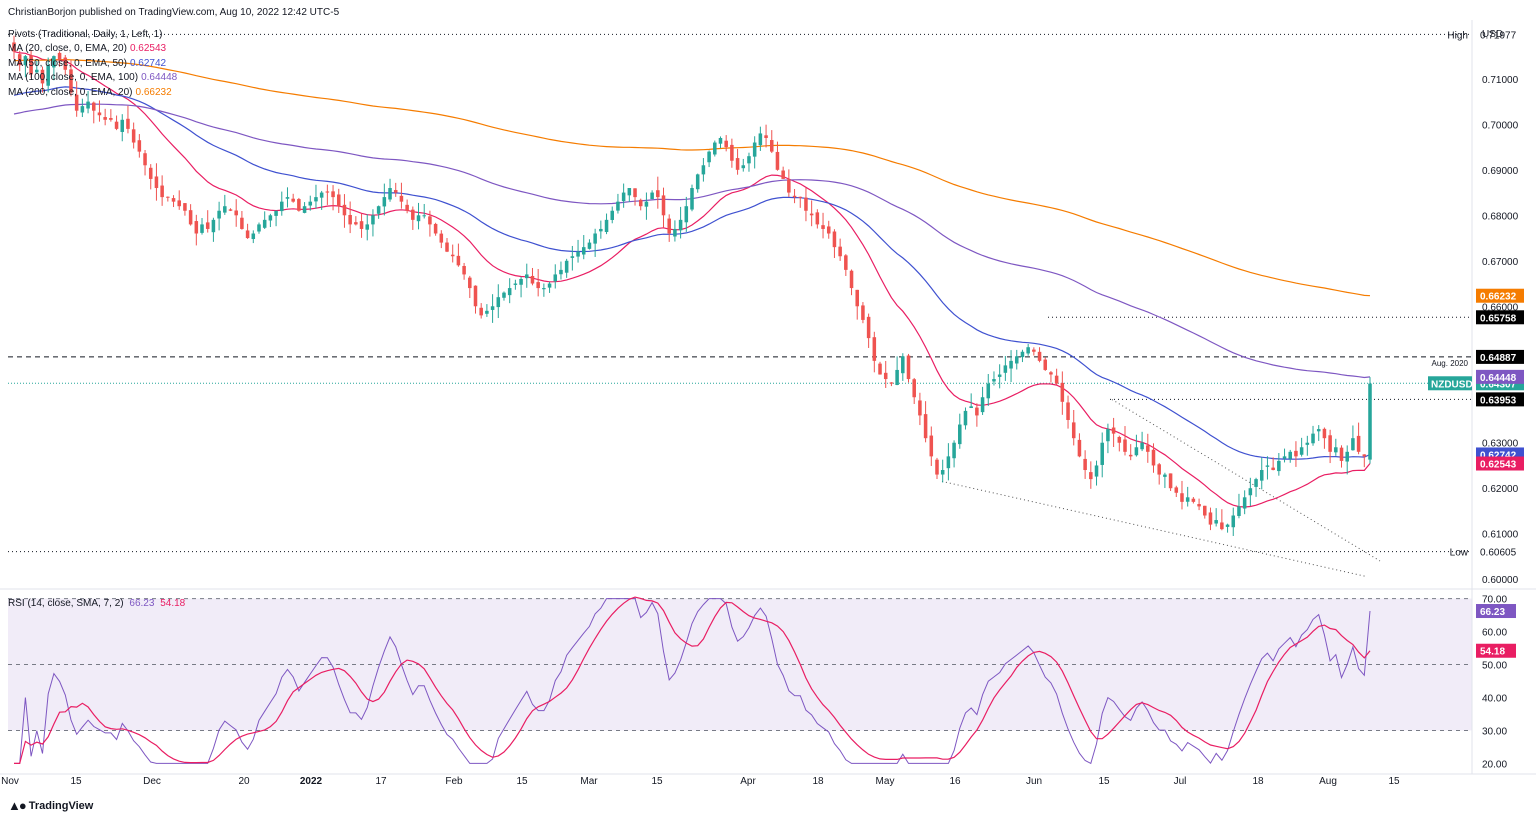 This screenshot has width=1536, height=820. Describe the element at coordinates (1494, 731) in the screenshot. I see `rsi-tick-label: 30.00` at that location.